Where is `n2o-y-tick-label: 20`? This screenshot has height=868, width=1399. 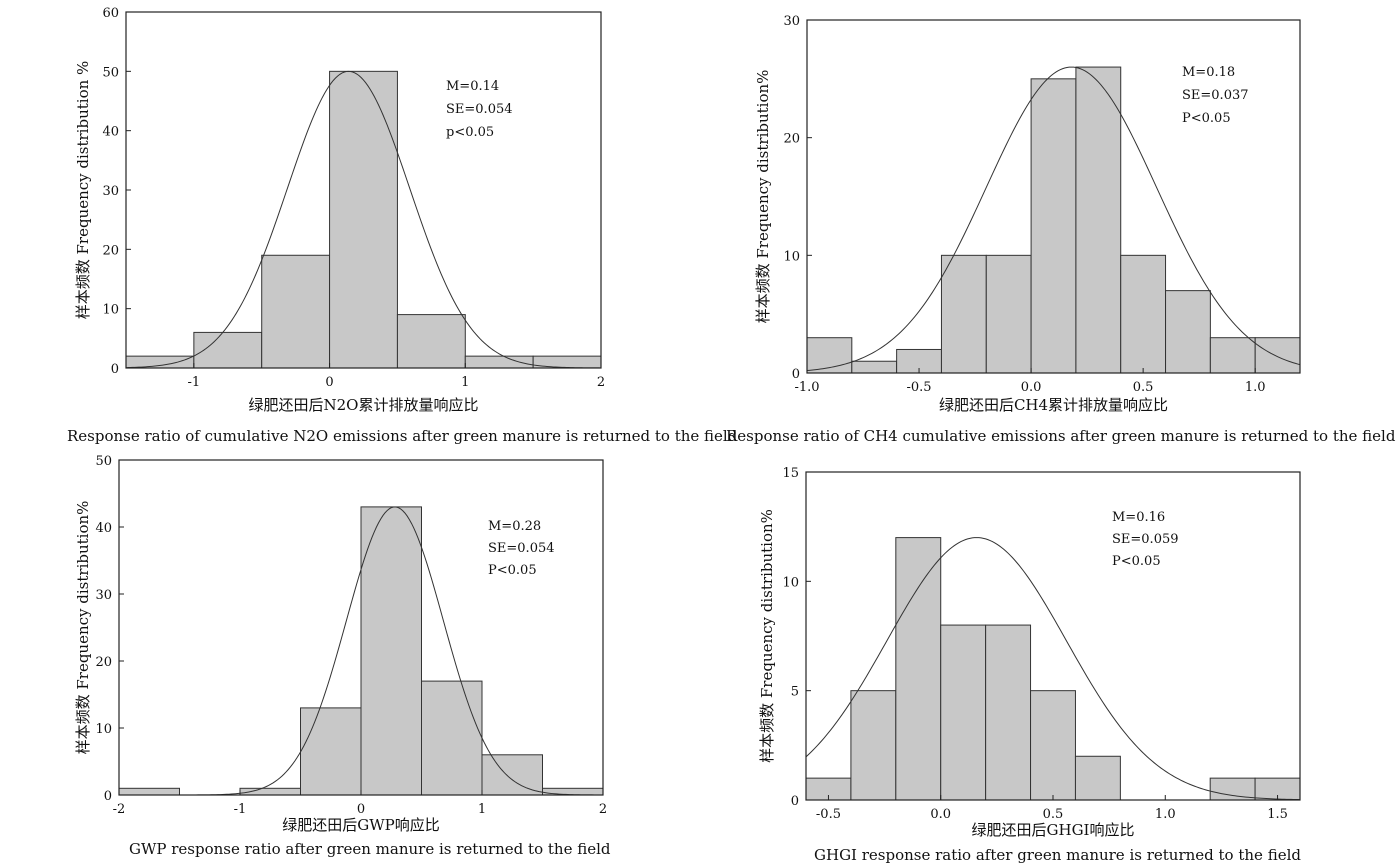
n2o-y-tick-label: 20 is located at coordinates (110, 250).